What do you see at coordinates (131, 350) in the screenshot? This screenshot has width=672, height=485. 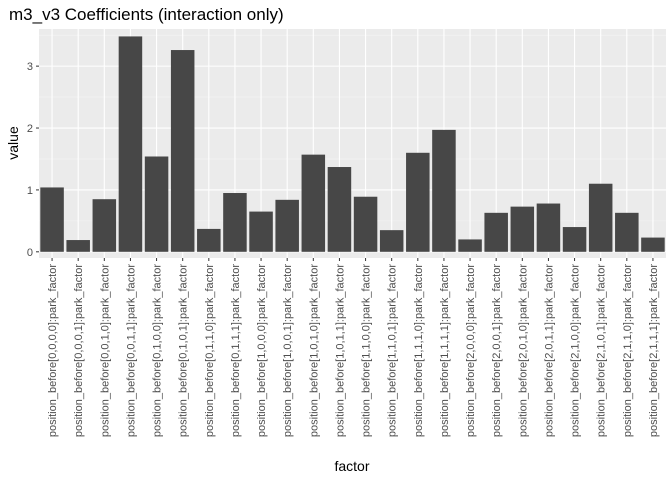 I see `x-tick-label: position_before[0,0,1,1]:park_factor` at bounding box center [131, 350].